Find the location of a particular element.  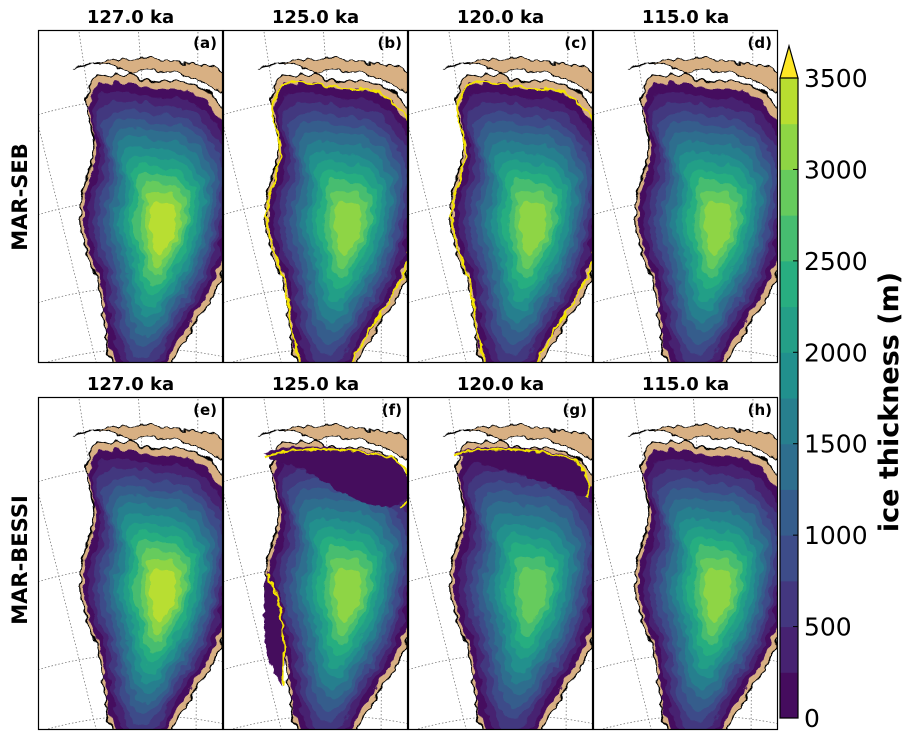

panel-label: (g) is located at coordinates (575, 410).